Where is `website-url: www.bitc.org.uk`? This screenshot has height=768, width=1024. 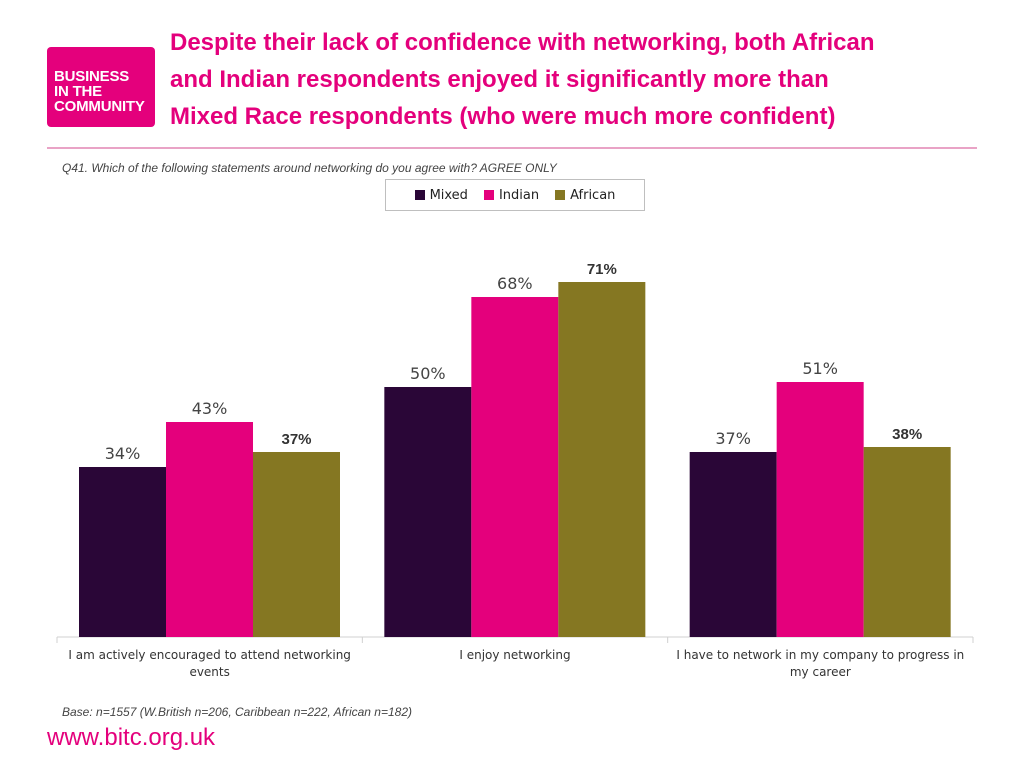 website-url: www.bitc.org.uk is located at coordinates (131, 737).